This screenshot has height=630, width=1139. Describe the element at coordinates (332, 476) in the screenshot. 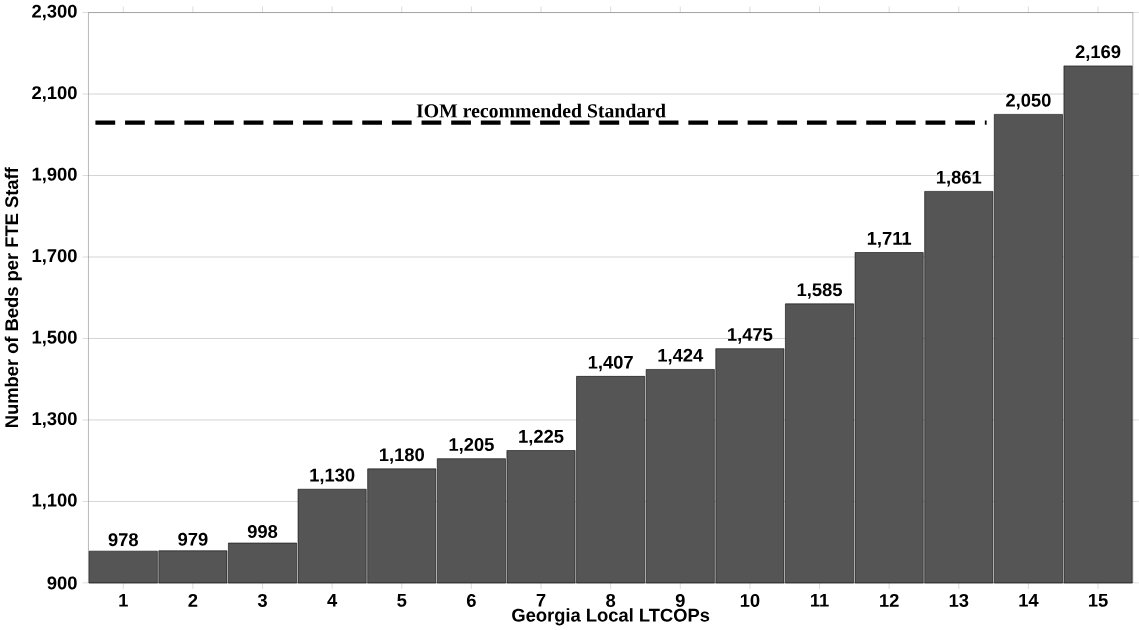

I see `data-label: 1,130` at that location.